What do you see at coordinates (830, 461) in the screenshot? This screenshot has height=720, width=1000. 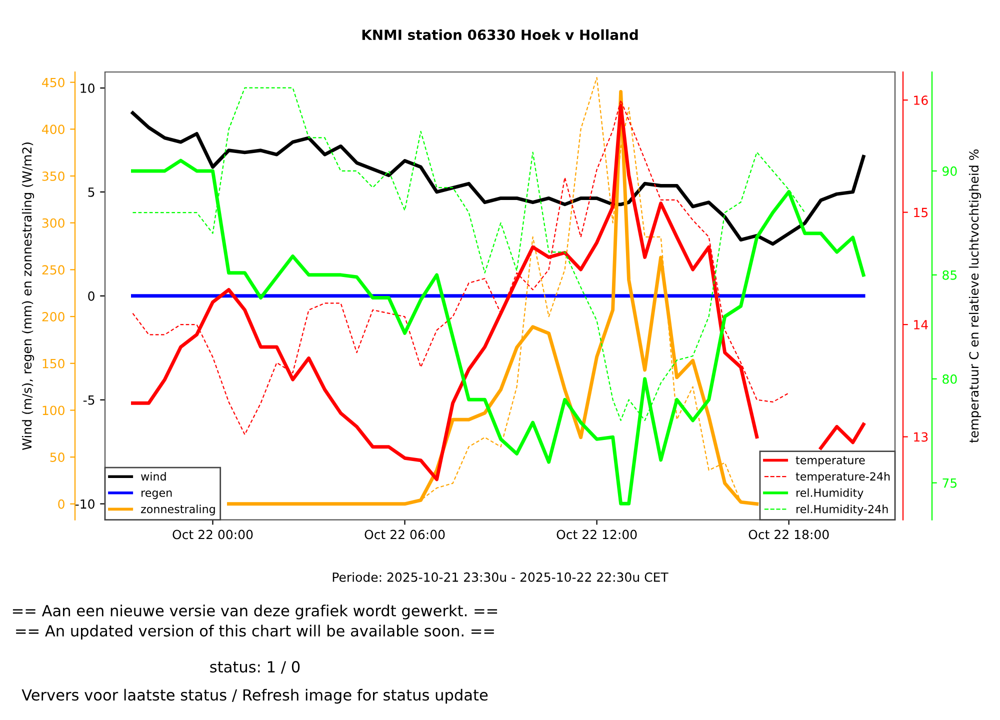 I see `legend-label: temperature` at bounding box center [830, 461].